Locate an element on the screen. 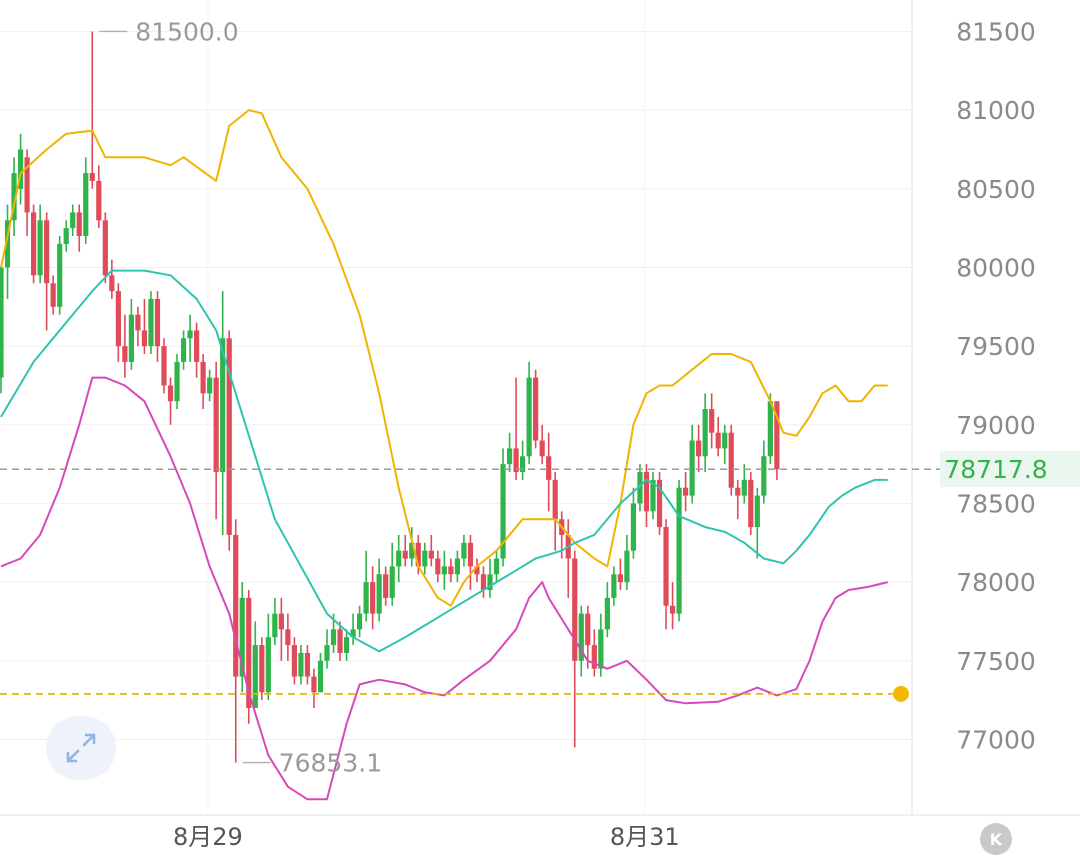  min-price-label: 76853.1 is located at coordinates (330, 763).